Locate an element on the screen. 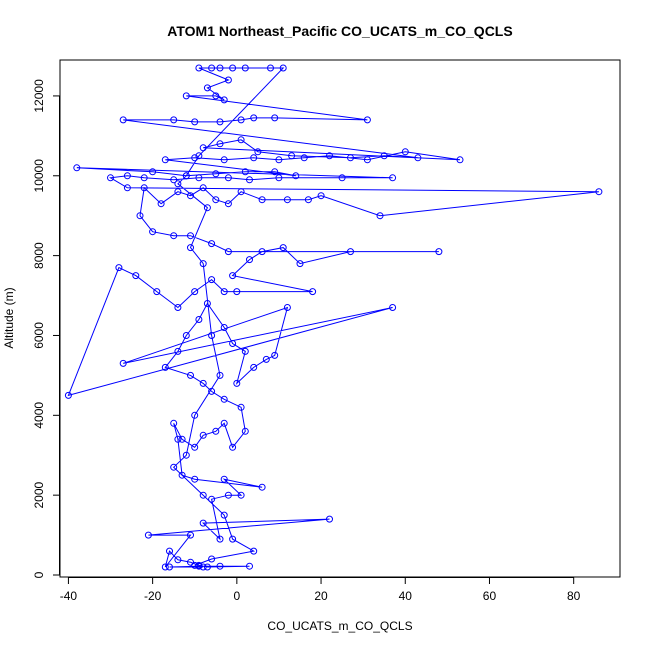 Image resolution: width=650 pixels, height=650 pixels. y-axis: 0 2000 4000 6000 8000 10000 12000 is located at coordinates (46, 328).